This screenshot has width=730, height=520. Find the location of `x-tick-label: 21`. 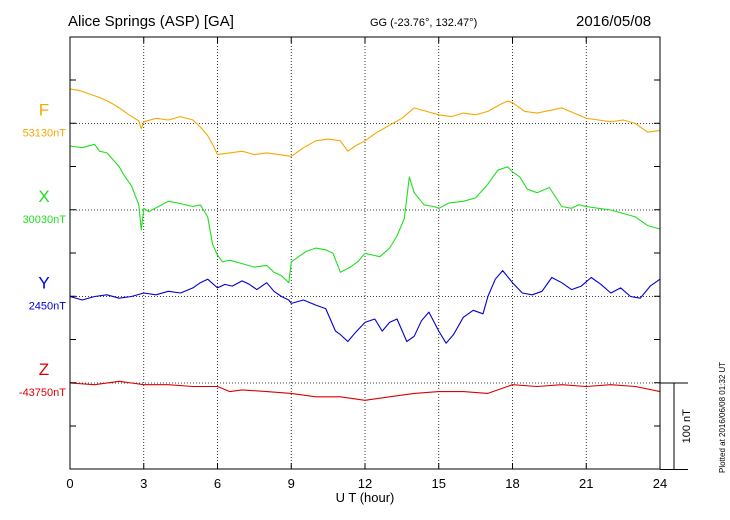

x-tick-label: 21 is located at coordinates (586, 483).